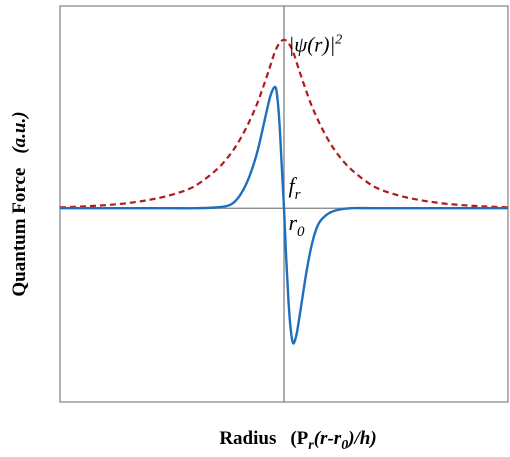  I want to click on force-annotation: fr, so click(294, 188).